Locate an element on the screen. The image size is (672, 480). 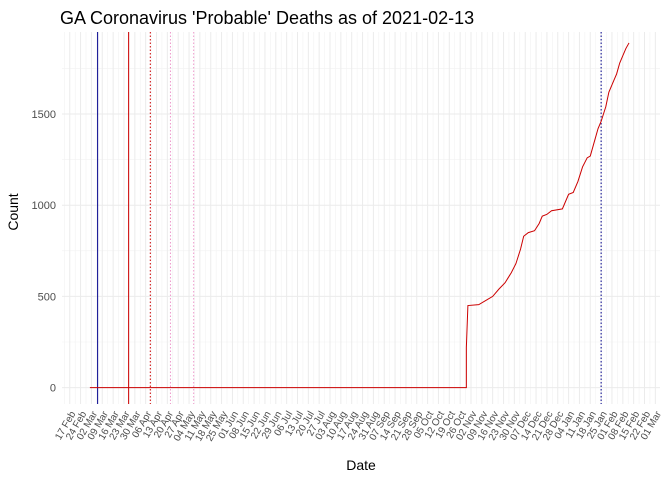
y-tick-label: 0 is located at coordinates (53, 389).